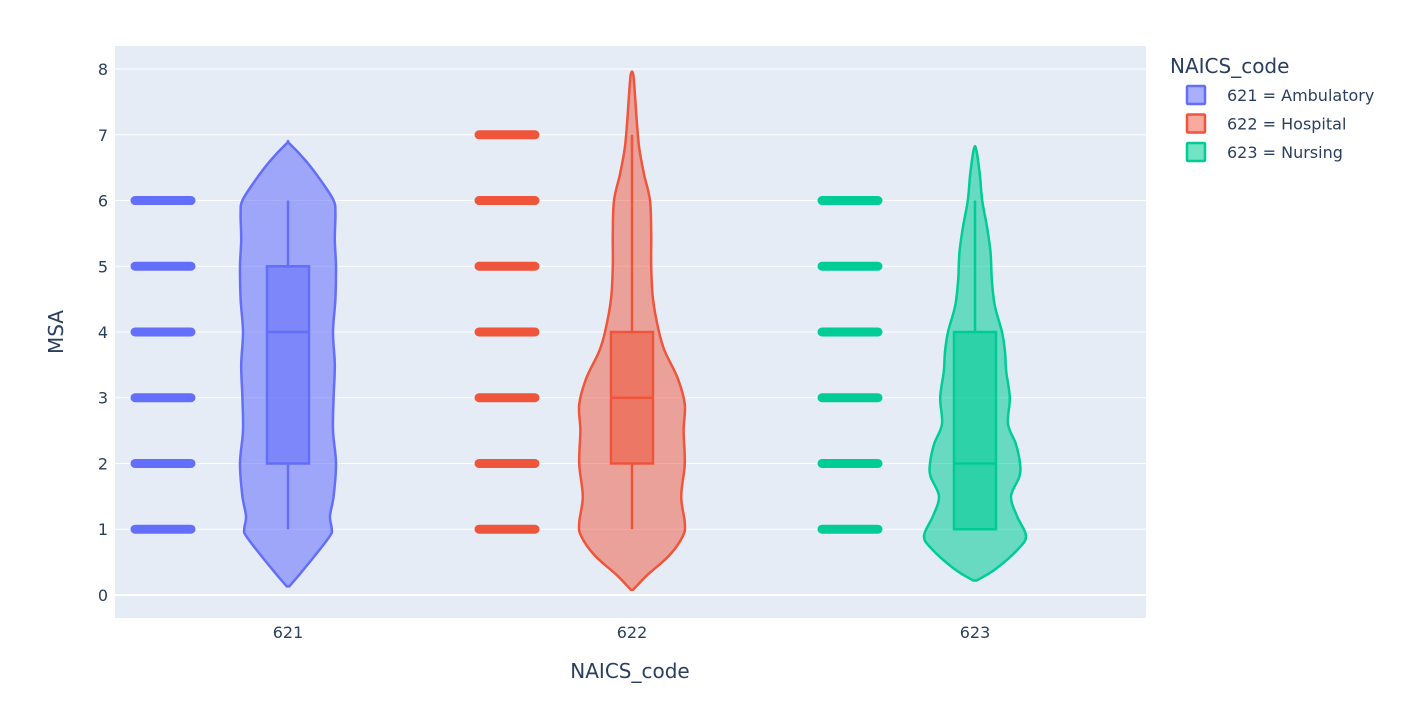 Image resolution: width=1404 pixels, height=720 pixels. I want to click on x-tick-label: 621, so click(288, 632).